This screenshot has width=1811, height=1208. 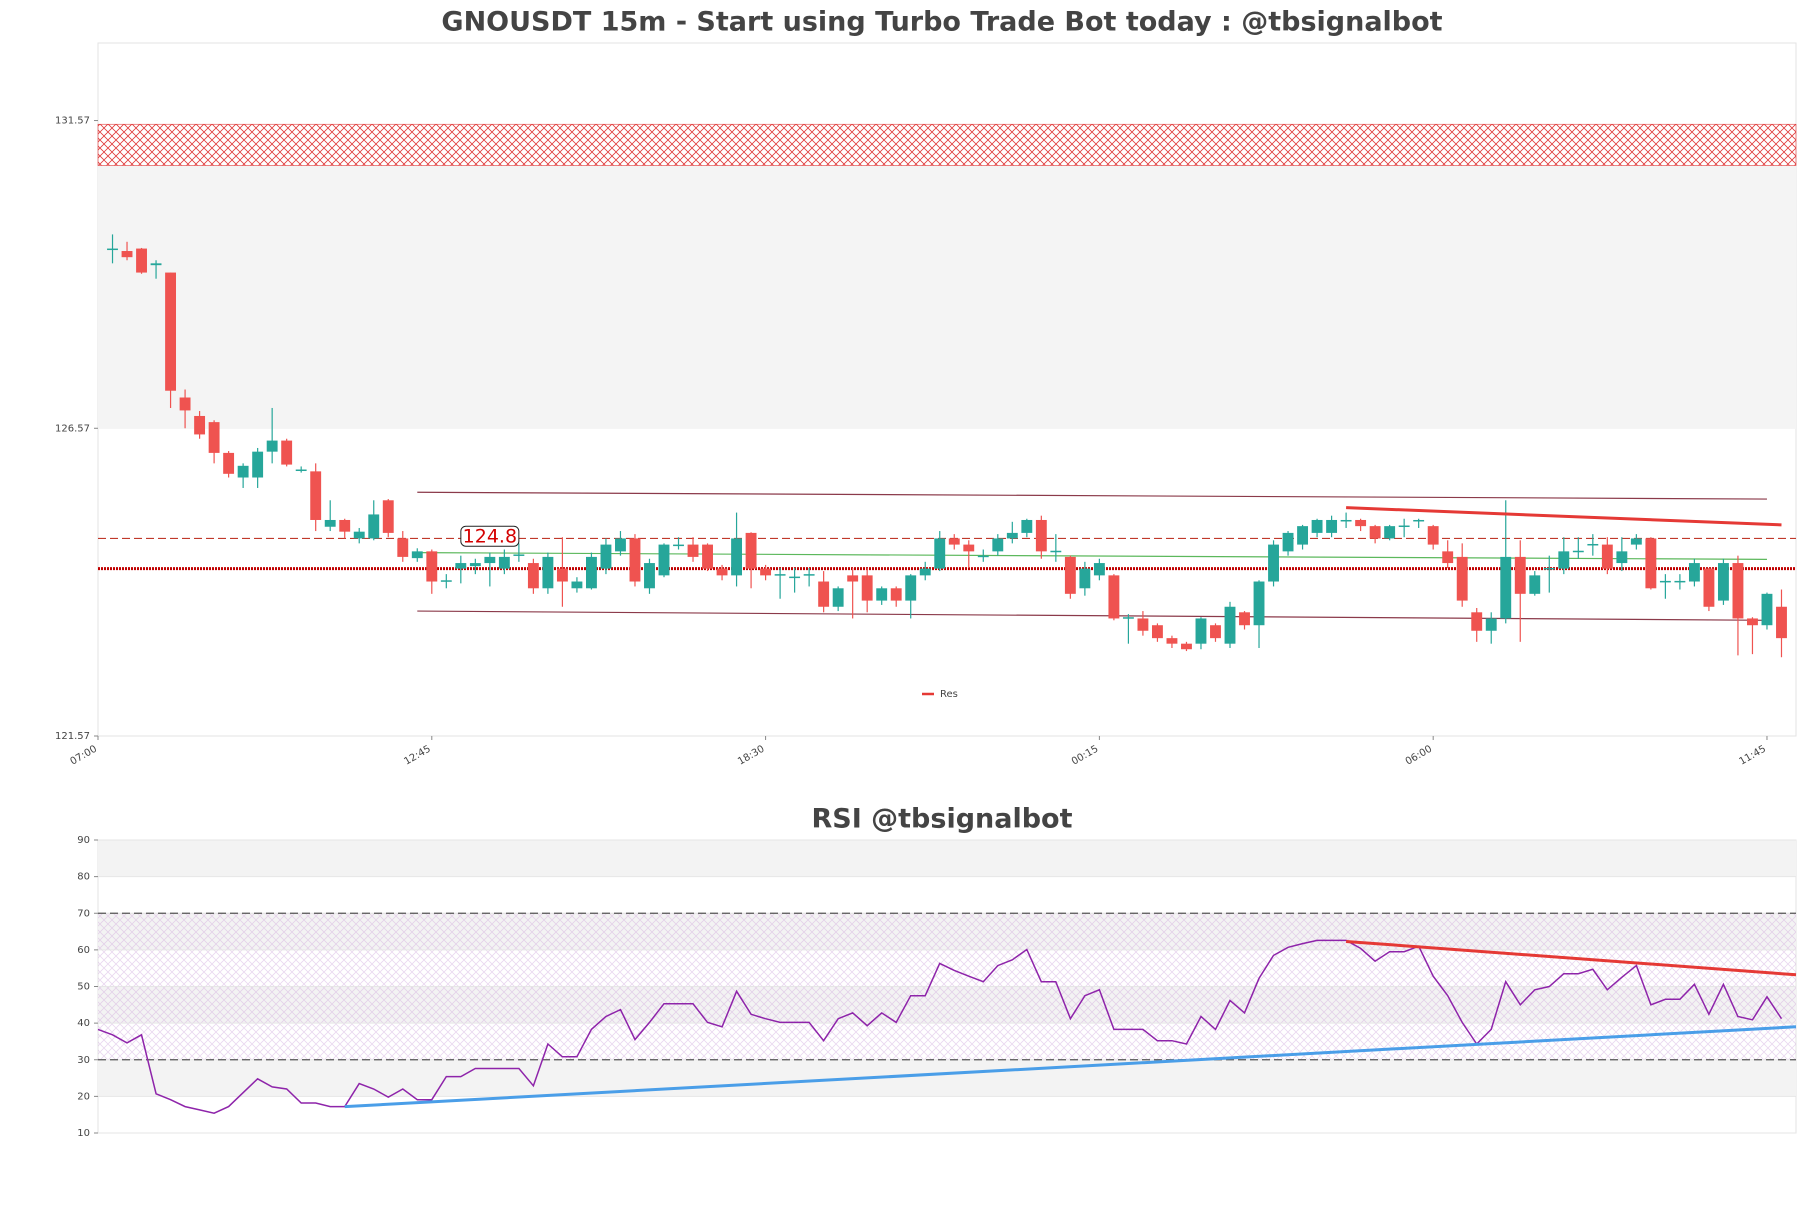 I want to click on y-tick-label: 131.57, so click(x=72, y=121).